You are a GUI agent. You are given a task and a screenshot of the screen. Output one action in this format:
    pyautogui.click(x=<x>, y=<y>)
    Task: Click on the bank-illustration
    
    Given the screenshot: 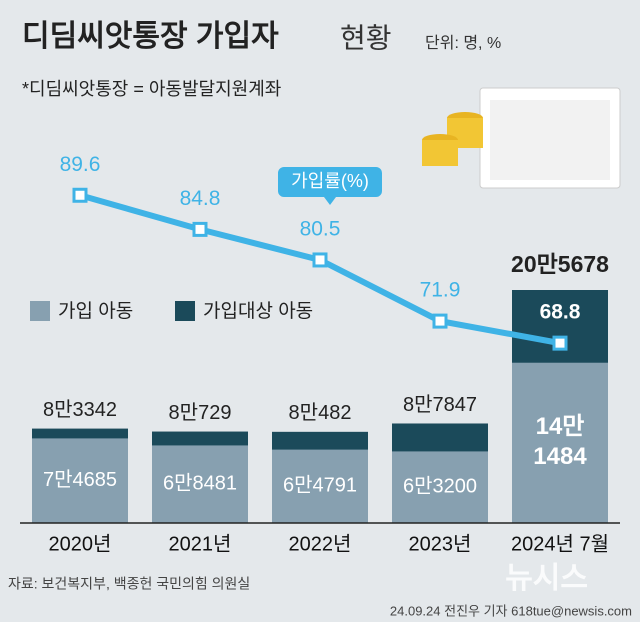 What is the action you would take?
    pyautogui.click(x=521, y=138)
    